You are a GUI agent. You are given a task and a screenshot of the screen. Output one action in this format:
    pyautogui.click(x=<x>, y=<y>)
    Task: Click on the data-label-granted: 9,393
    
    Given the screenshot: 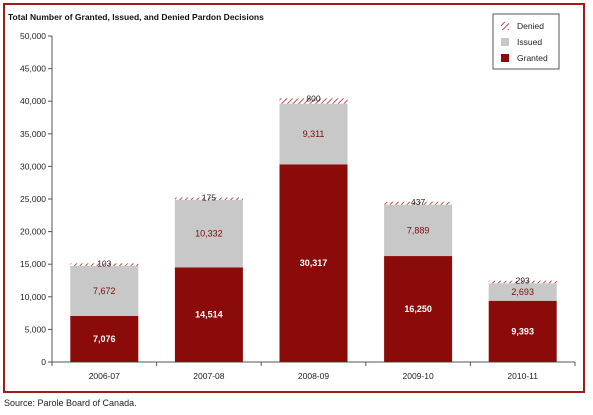 What is the action you would take?
    pyautogui.click(x=522, y=331)
    